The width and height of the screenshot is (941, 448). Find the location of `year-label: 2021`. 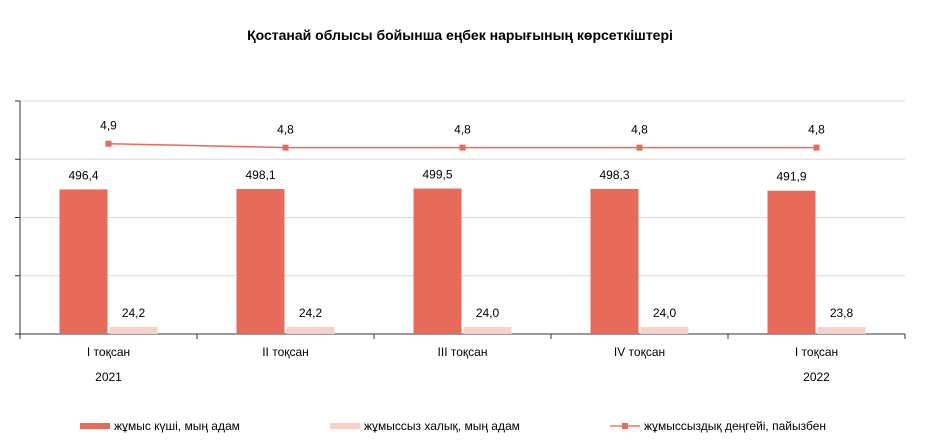

year-label: 2021 is located at coordinates (108, 377).